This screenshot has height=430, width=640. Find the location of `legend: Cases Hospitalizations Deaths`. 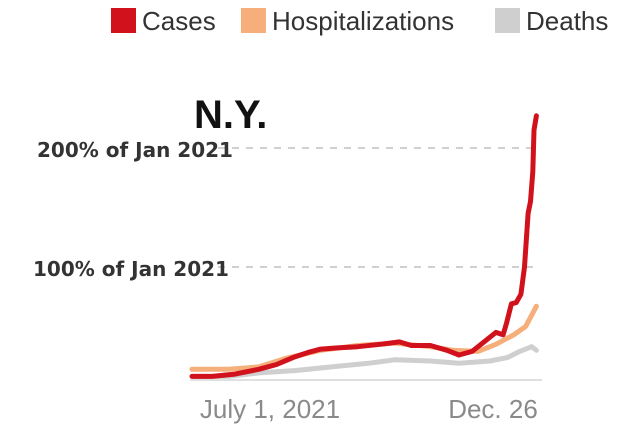

legend: Cases Hospitalizations Deaths is located at coordinates (359, 21).